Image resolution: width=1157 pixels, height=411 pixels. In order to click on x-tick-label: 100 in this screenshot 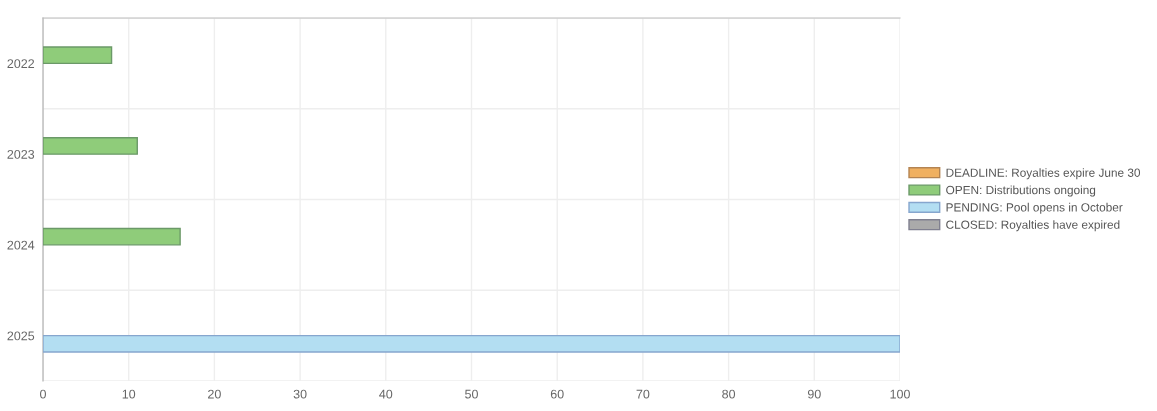, I will do `click(900, 394)`.